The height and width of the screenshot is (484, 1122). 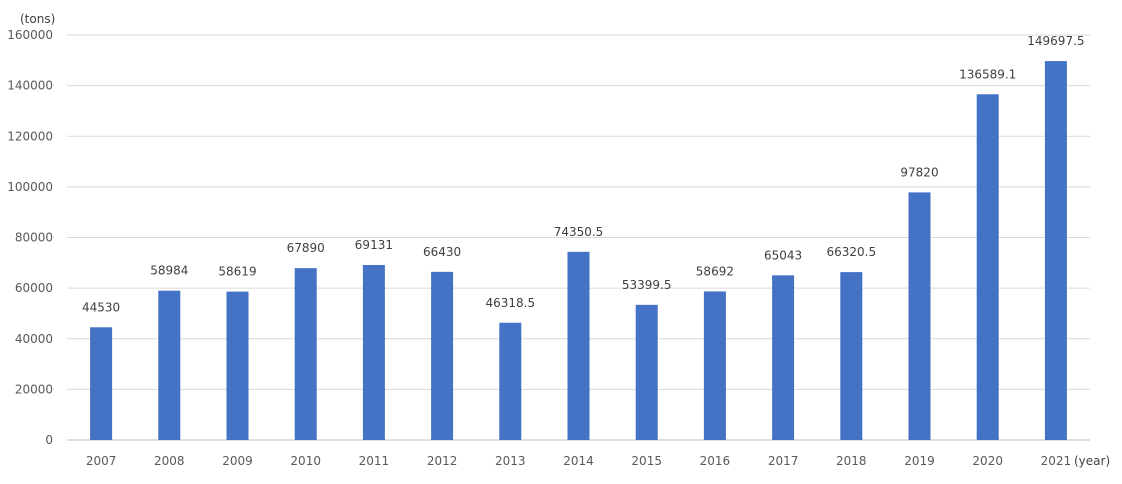 What do you see at coordinates (783, 357) in the screenshot?
I see `bar-2017` at bounding box center [783, 357].